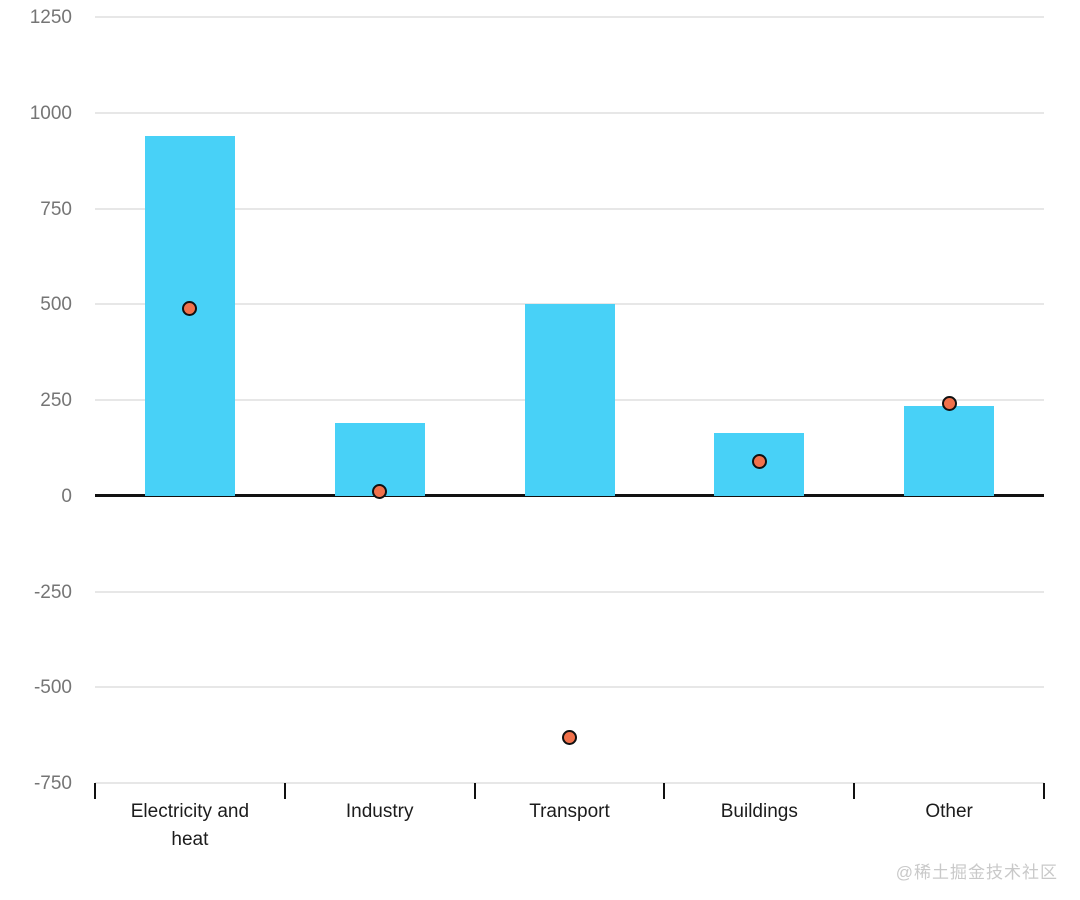 The width and height of the screenshot is (1080, 900). What do you see at coordinates (949, 811) in the screenshot?
I see `x-axis-label-other: Other` at bounding box center [949, 811].